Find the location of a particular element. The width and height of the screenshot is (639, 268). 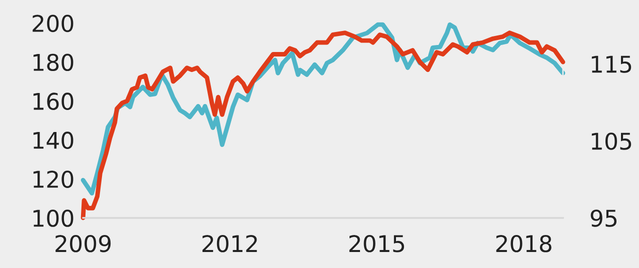

y-tick-label: 100 is located at coordinates (54, 218).